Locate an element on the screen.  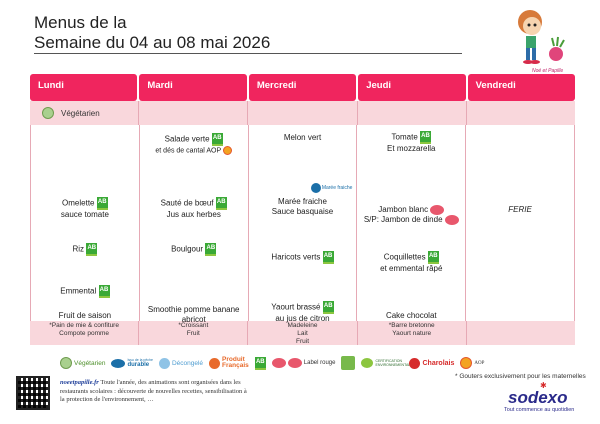
fish-icon is located at coordinates (315, 188).